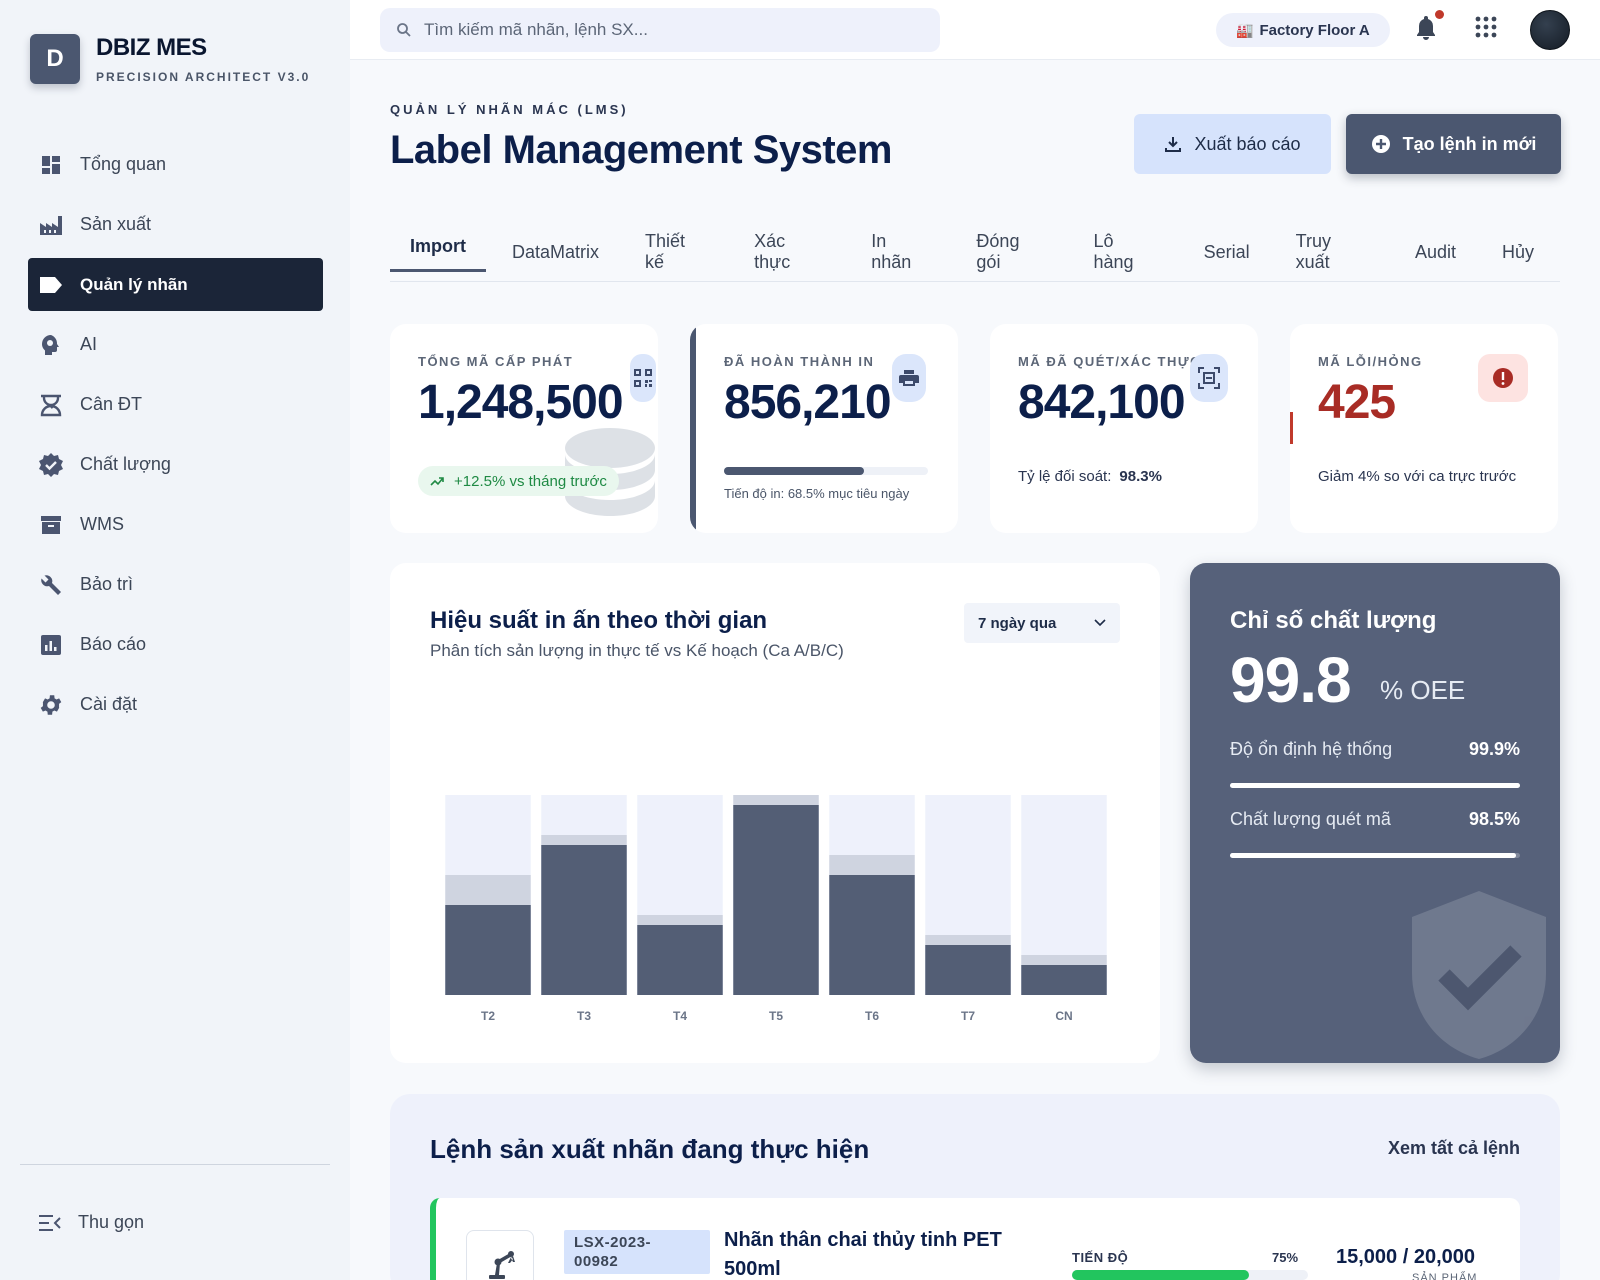 This screenshot has width=1600, height=1280. Describe the element at coordinates (599, 620) in the screenshot. I see `chart-title: Hiệu suất in ấn theo thời gian` at that location.